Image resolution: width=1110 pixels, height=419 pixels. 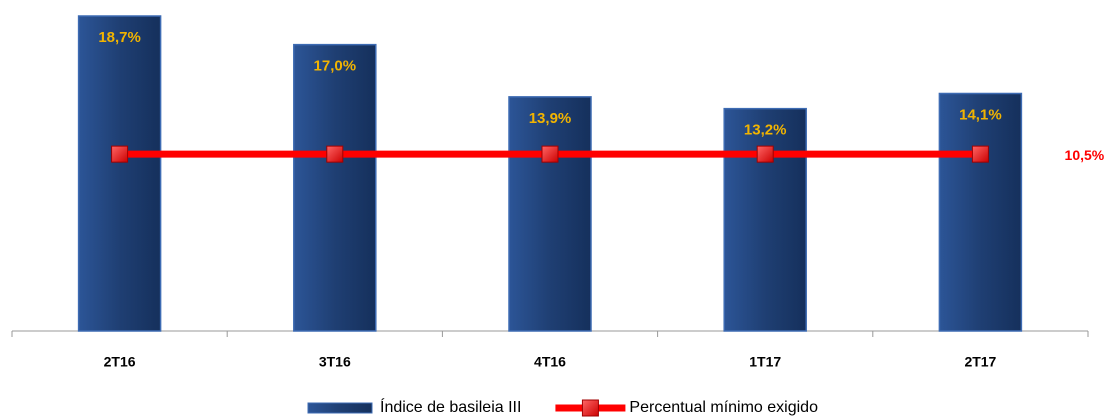 What do you see at coordinates (450, 406) in the screenshot?
I see `legend-label: Índice de basileia III` at bounding box center [450, 406].